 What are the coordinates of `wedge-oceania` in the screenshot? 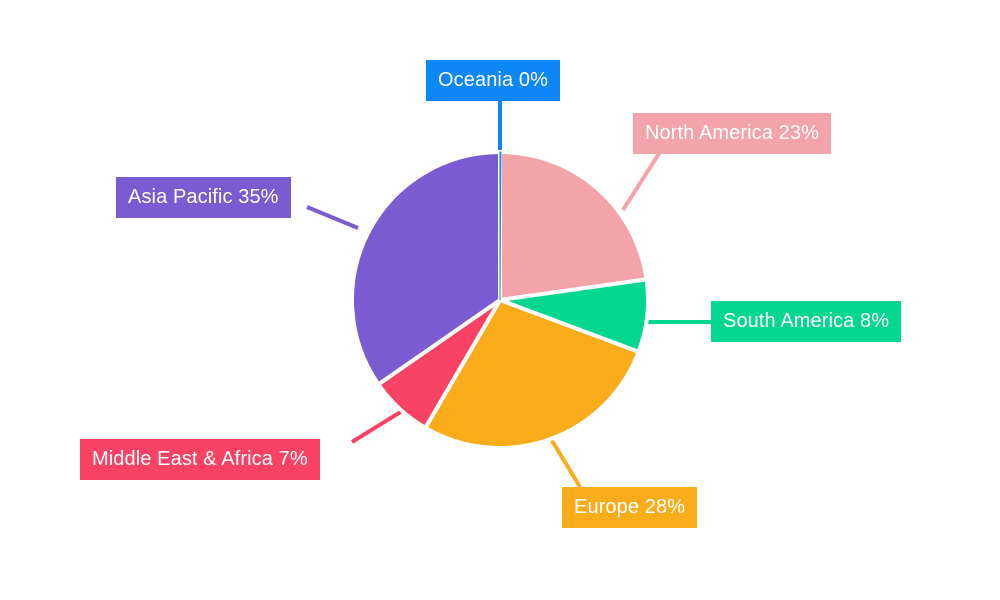 It's located at (500, 226).